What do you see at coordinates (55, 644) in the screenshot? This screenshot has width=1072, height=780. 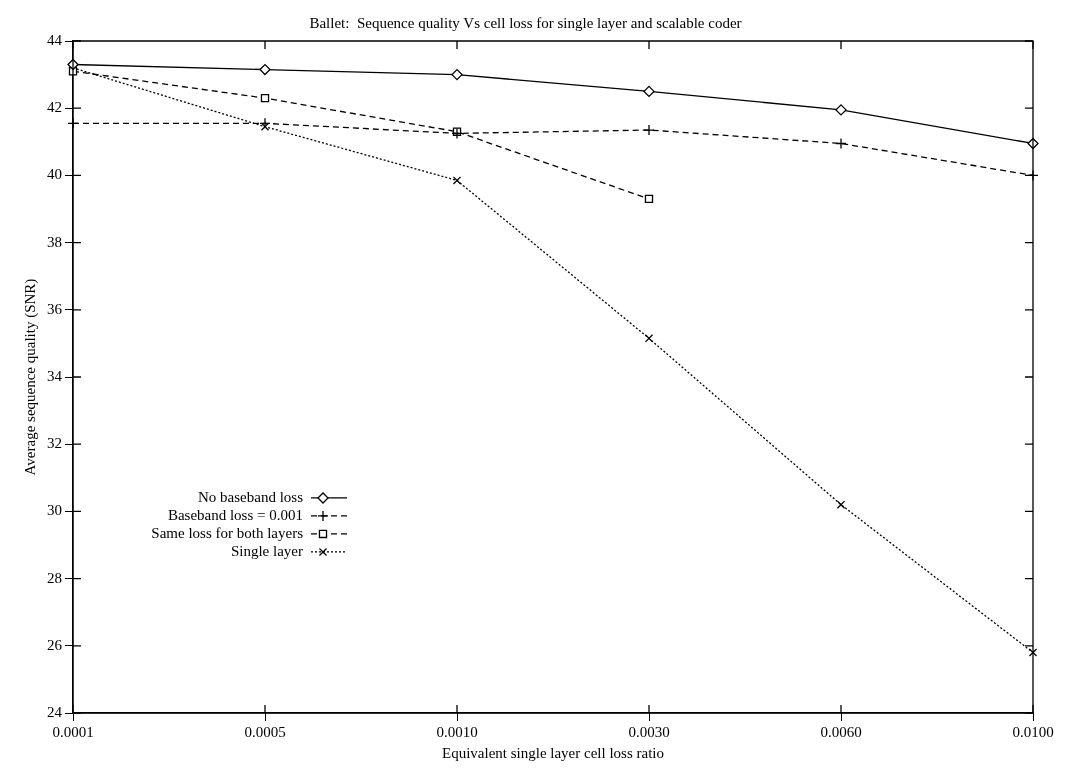 I see `y-tick-label: 26` at bounding box center [55, 644].